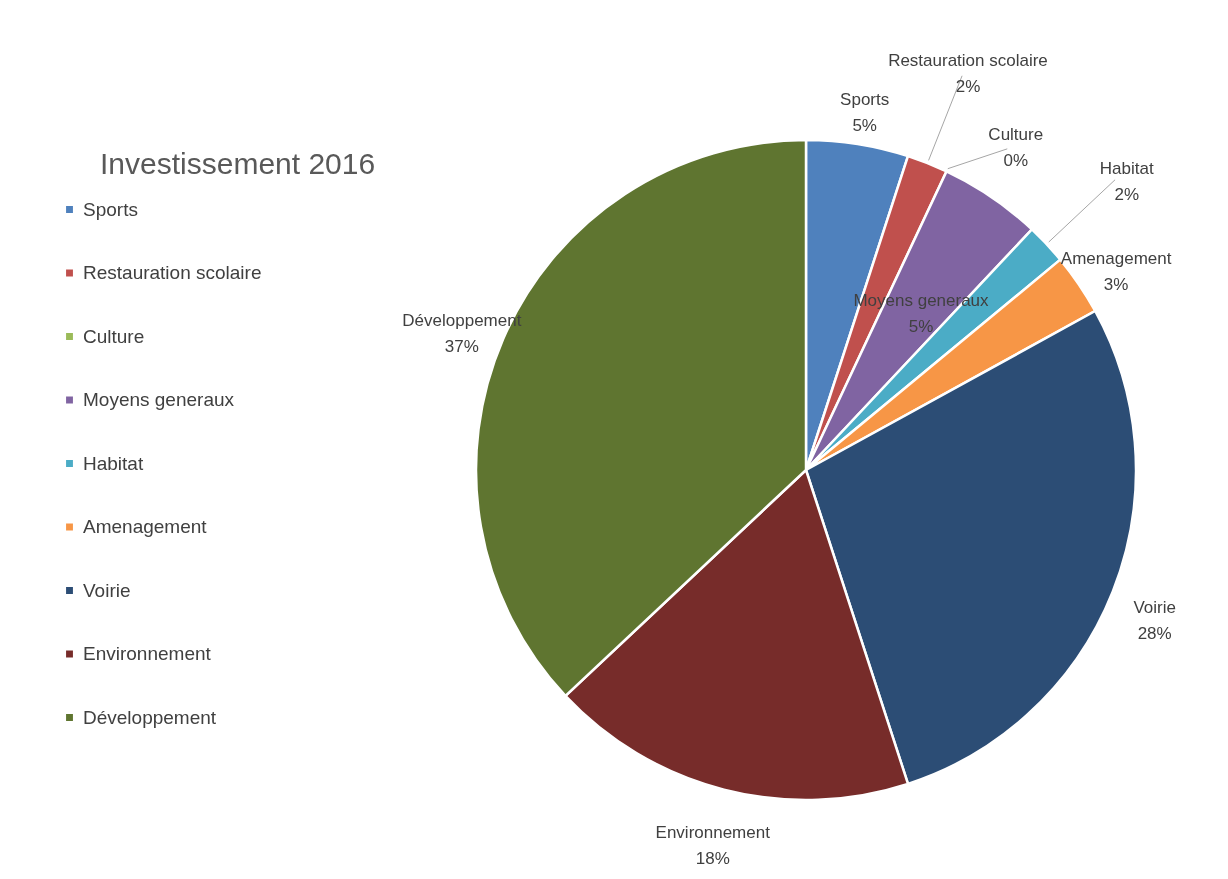  What do you see at coordinates (1154, 634) in the screenshot?
I see `data-label: 28%` at bounding box center [1154, 634].